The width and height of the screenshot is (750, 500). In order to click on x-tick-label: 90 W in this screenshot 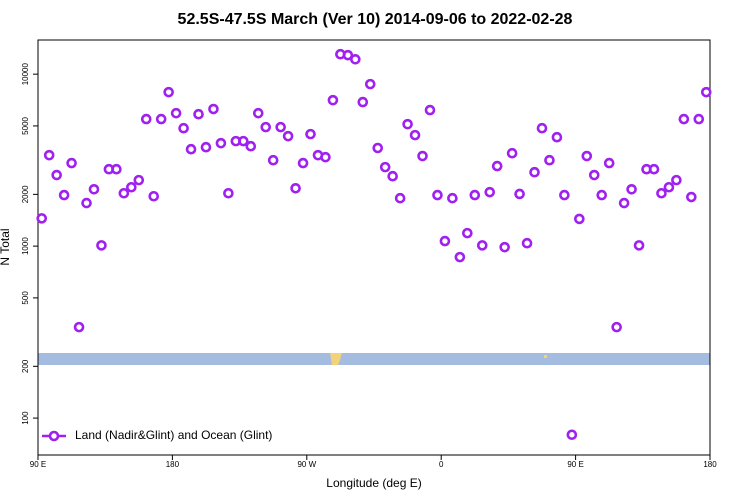, I will do `click(306, 464)`.